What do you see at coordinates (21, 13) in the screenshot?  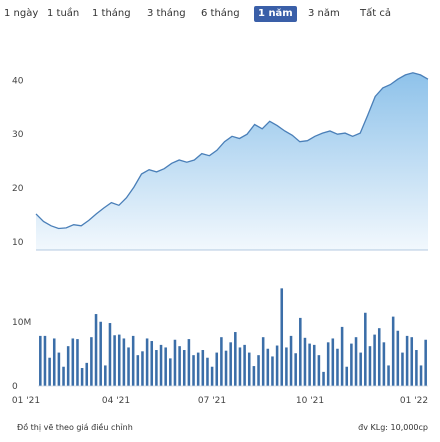 I see `tab-1-ngày: 1 ngày` at bounding box center [21, 13].